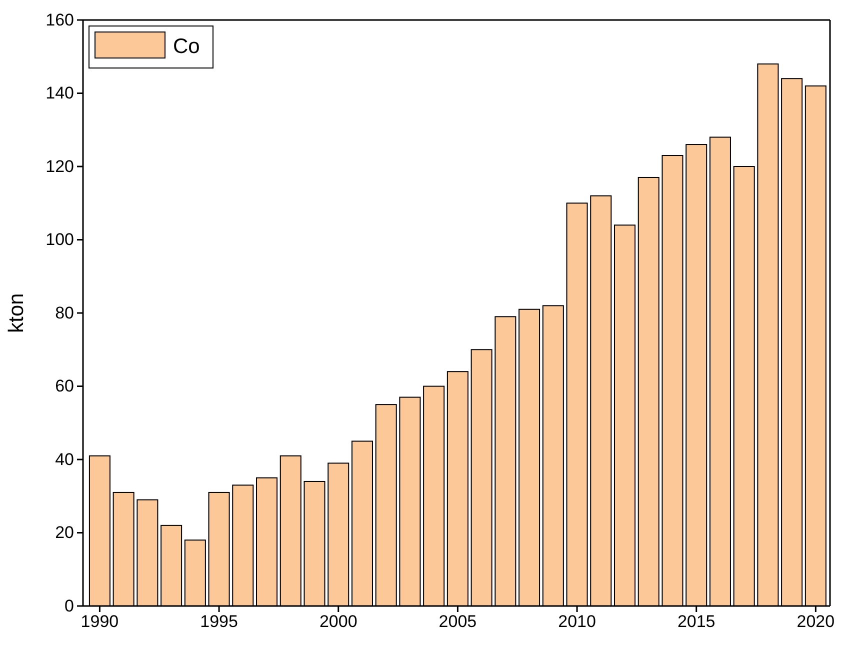 Image resolution: width=845 pixels, height=647 pixels. I want to click on y-tick-label: 160, so click(60, 20).